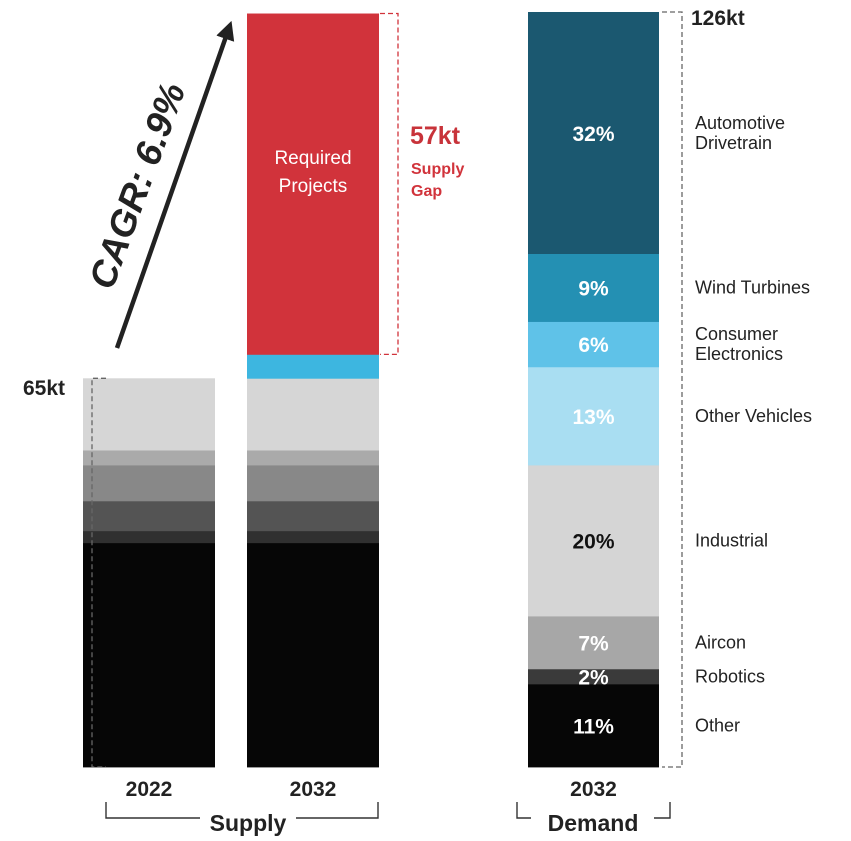 The width and height of the screenshot is (851, 841). I want to click on demand-group-bracket, so click(593, 810).